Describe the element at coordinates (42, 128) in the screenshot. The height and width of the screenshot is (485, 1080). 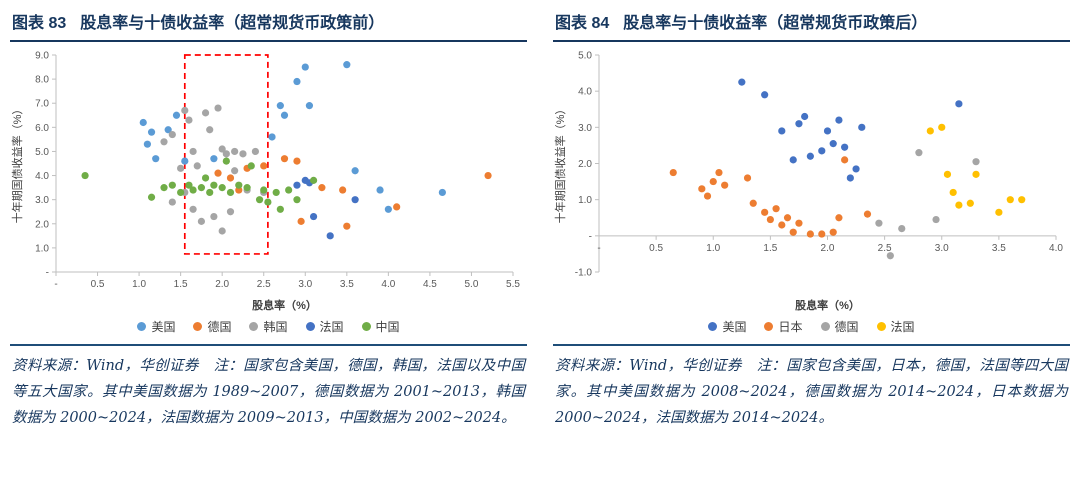
I see `svg-text: 6.0` at that location.